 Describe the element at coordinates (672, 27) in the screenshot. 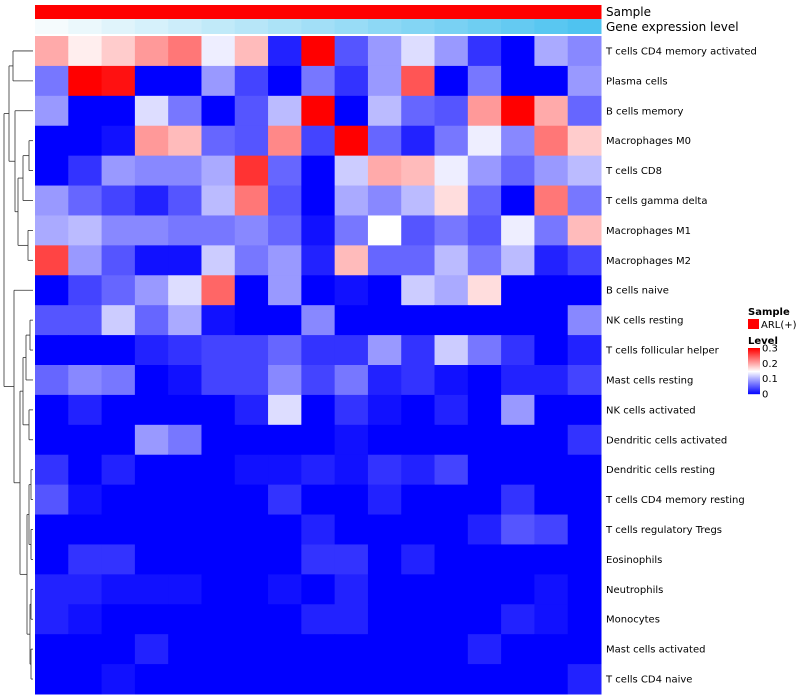

I see `annotation-label-gene-expression: Gene expression level` at that location.